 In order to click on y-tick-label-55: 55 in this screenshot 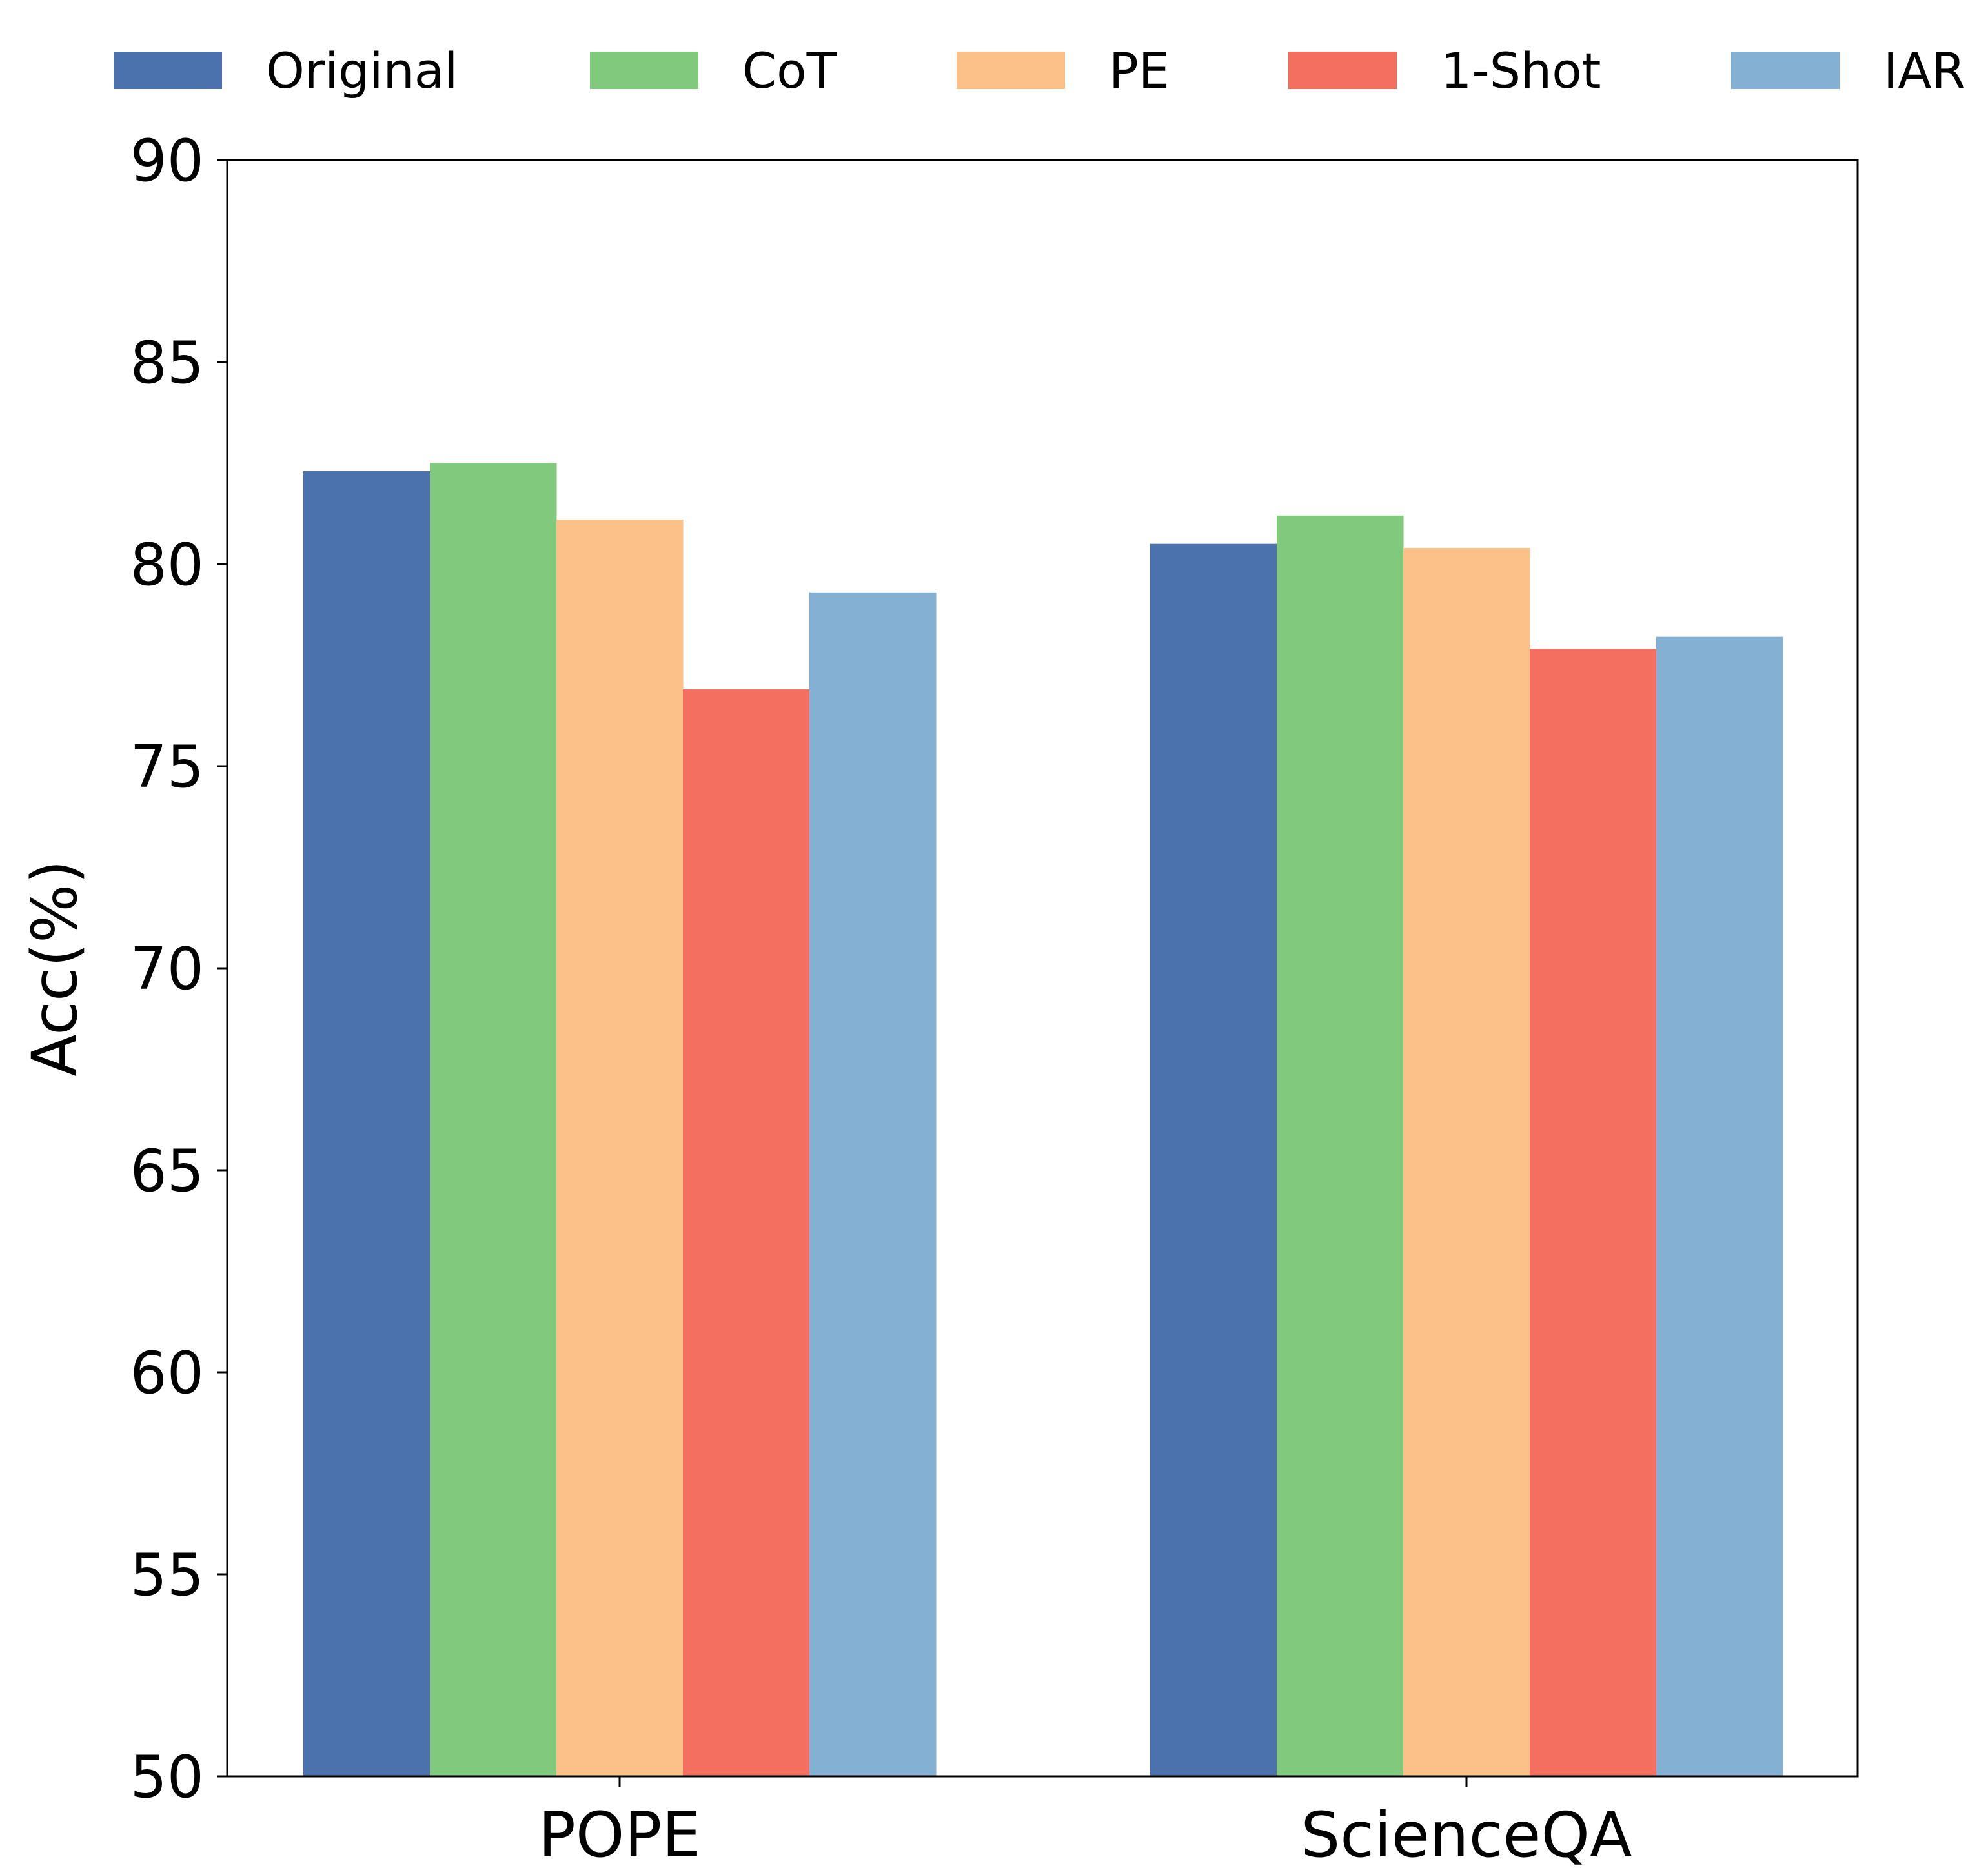, I will do `click(167, 1575)`.